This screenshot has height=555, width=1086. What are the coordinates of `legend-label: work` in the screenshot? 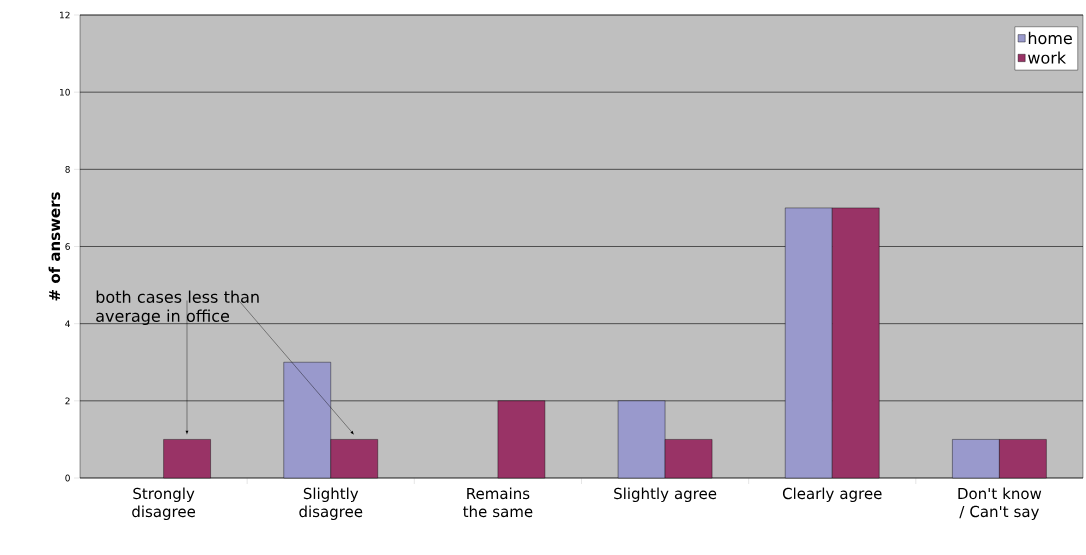 It's located at (1047, 57).